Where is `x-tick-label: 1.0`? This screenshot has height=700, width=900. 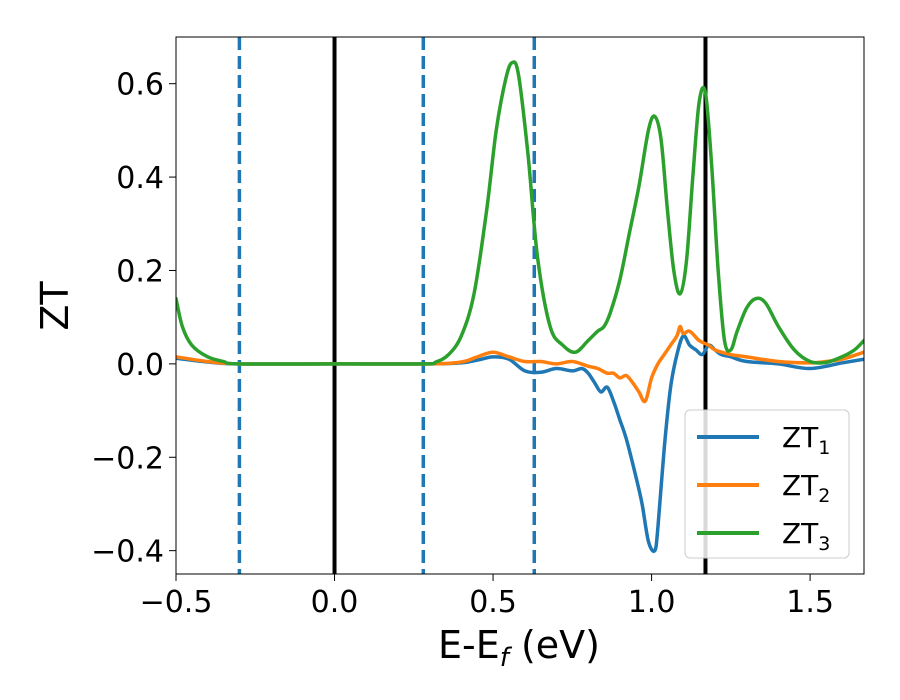
x-tick-label: 1.0 is located at coordinates (652, 602).